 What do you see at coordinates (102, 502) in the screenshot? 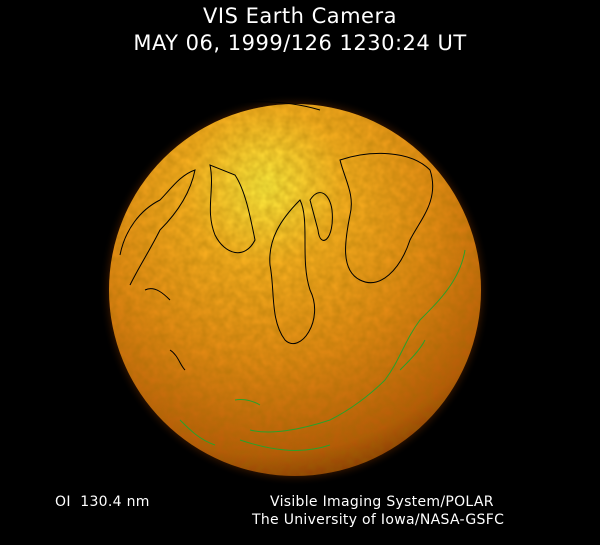
I see `wavelength-label: OI 130.4 nm` at bounding box center [102, 502].